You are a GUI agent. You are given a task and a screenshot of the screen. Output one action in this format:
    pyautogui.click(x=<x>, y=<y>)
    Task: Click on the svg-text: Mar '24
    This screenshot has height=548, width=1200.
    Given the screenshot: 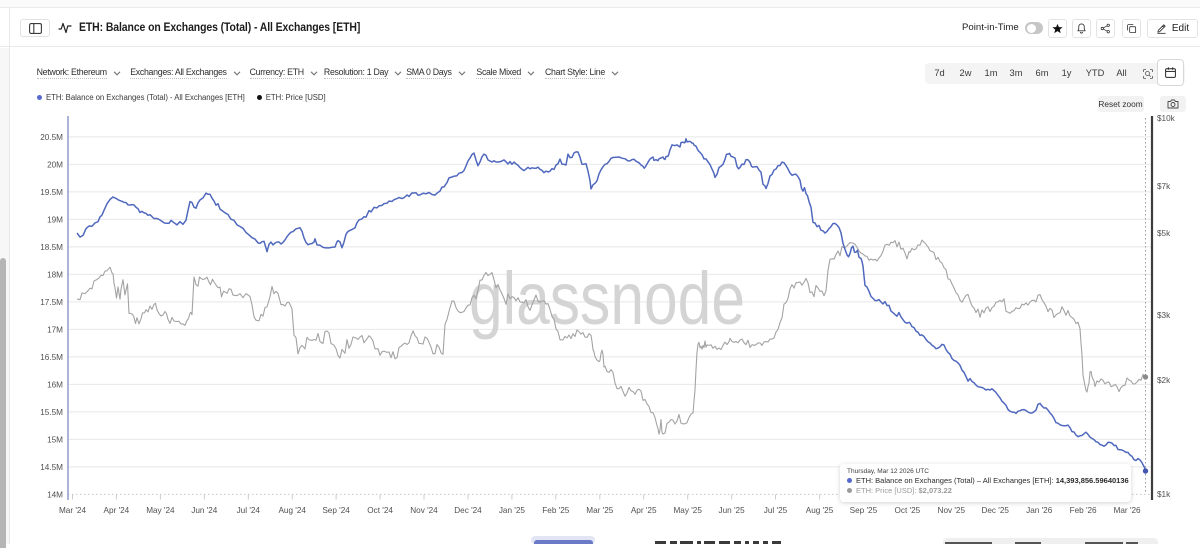 What is the action you would take?
    pyautogui.click(x=72, y=510)
    